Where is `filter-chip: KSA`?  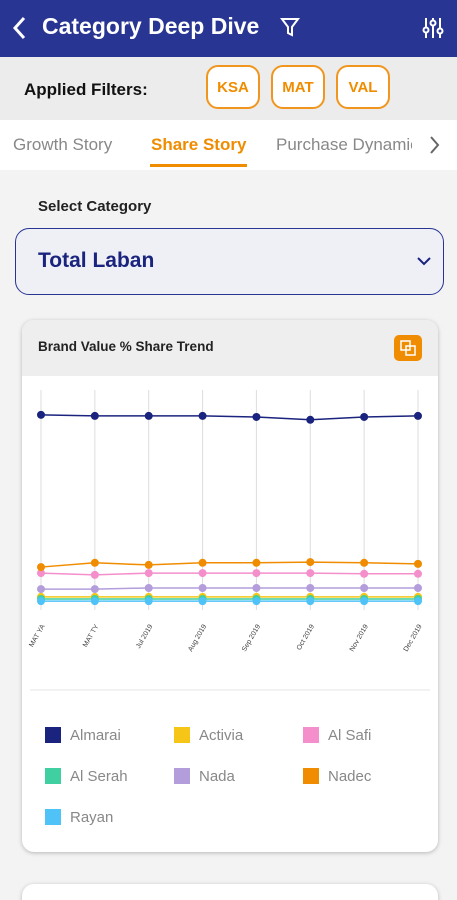
filter-chip: KSA is located at coordinates (233, 87).